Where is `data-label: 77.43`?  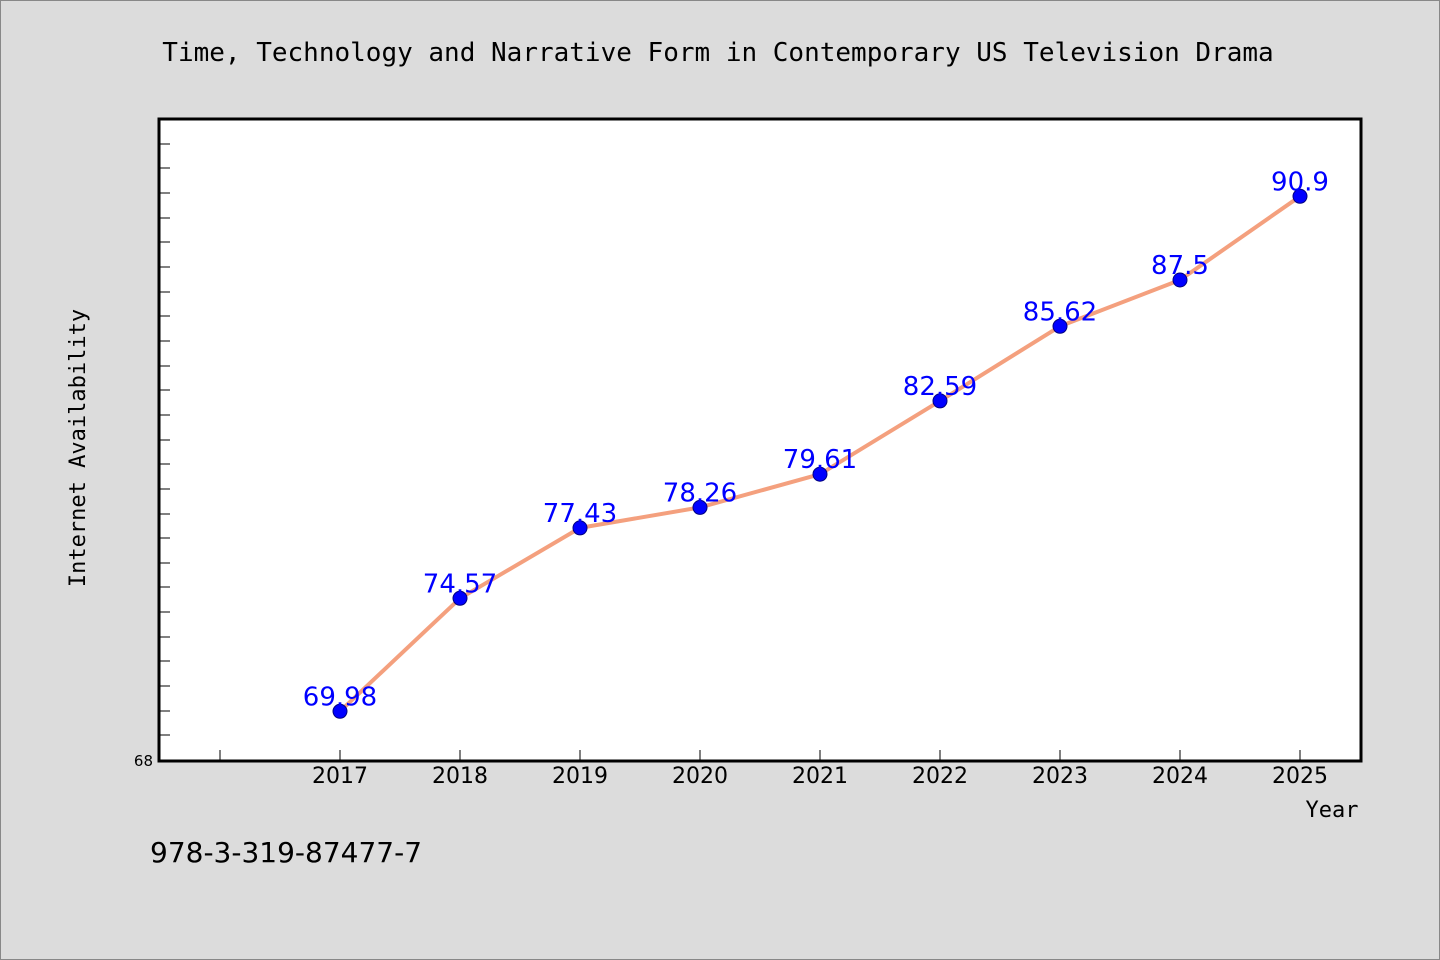 data-label: 77.43 is located at coordinates (580, 514).